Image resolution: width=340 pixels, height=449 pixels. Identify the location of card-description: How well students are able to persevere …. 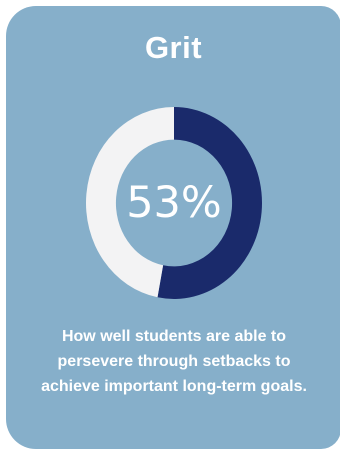
(174, 361).